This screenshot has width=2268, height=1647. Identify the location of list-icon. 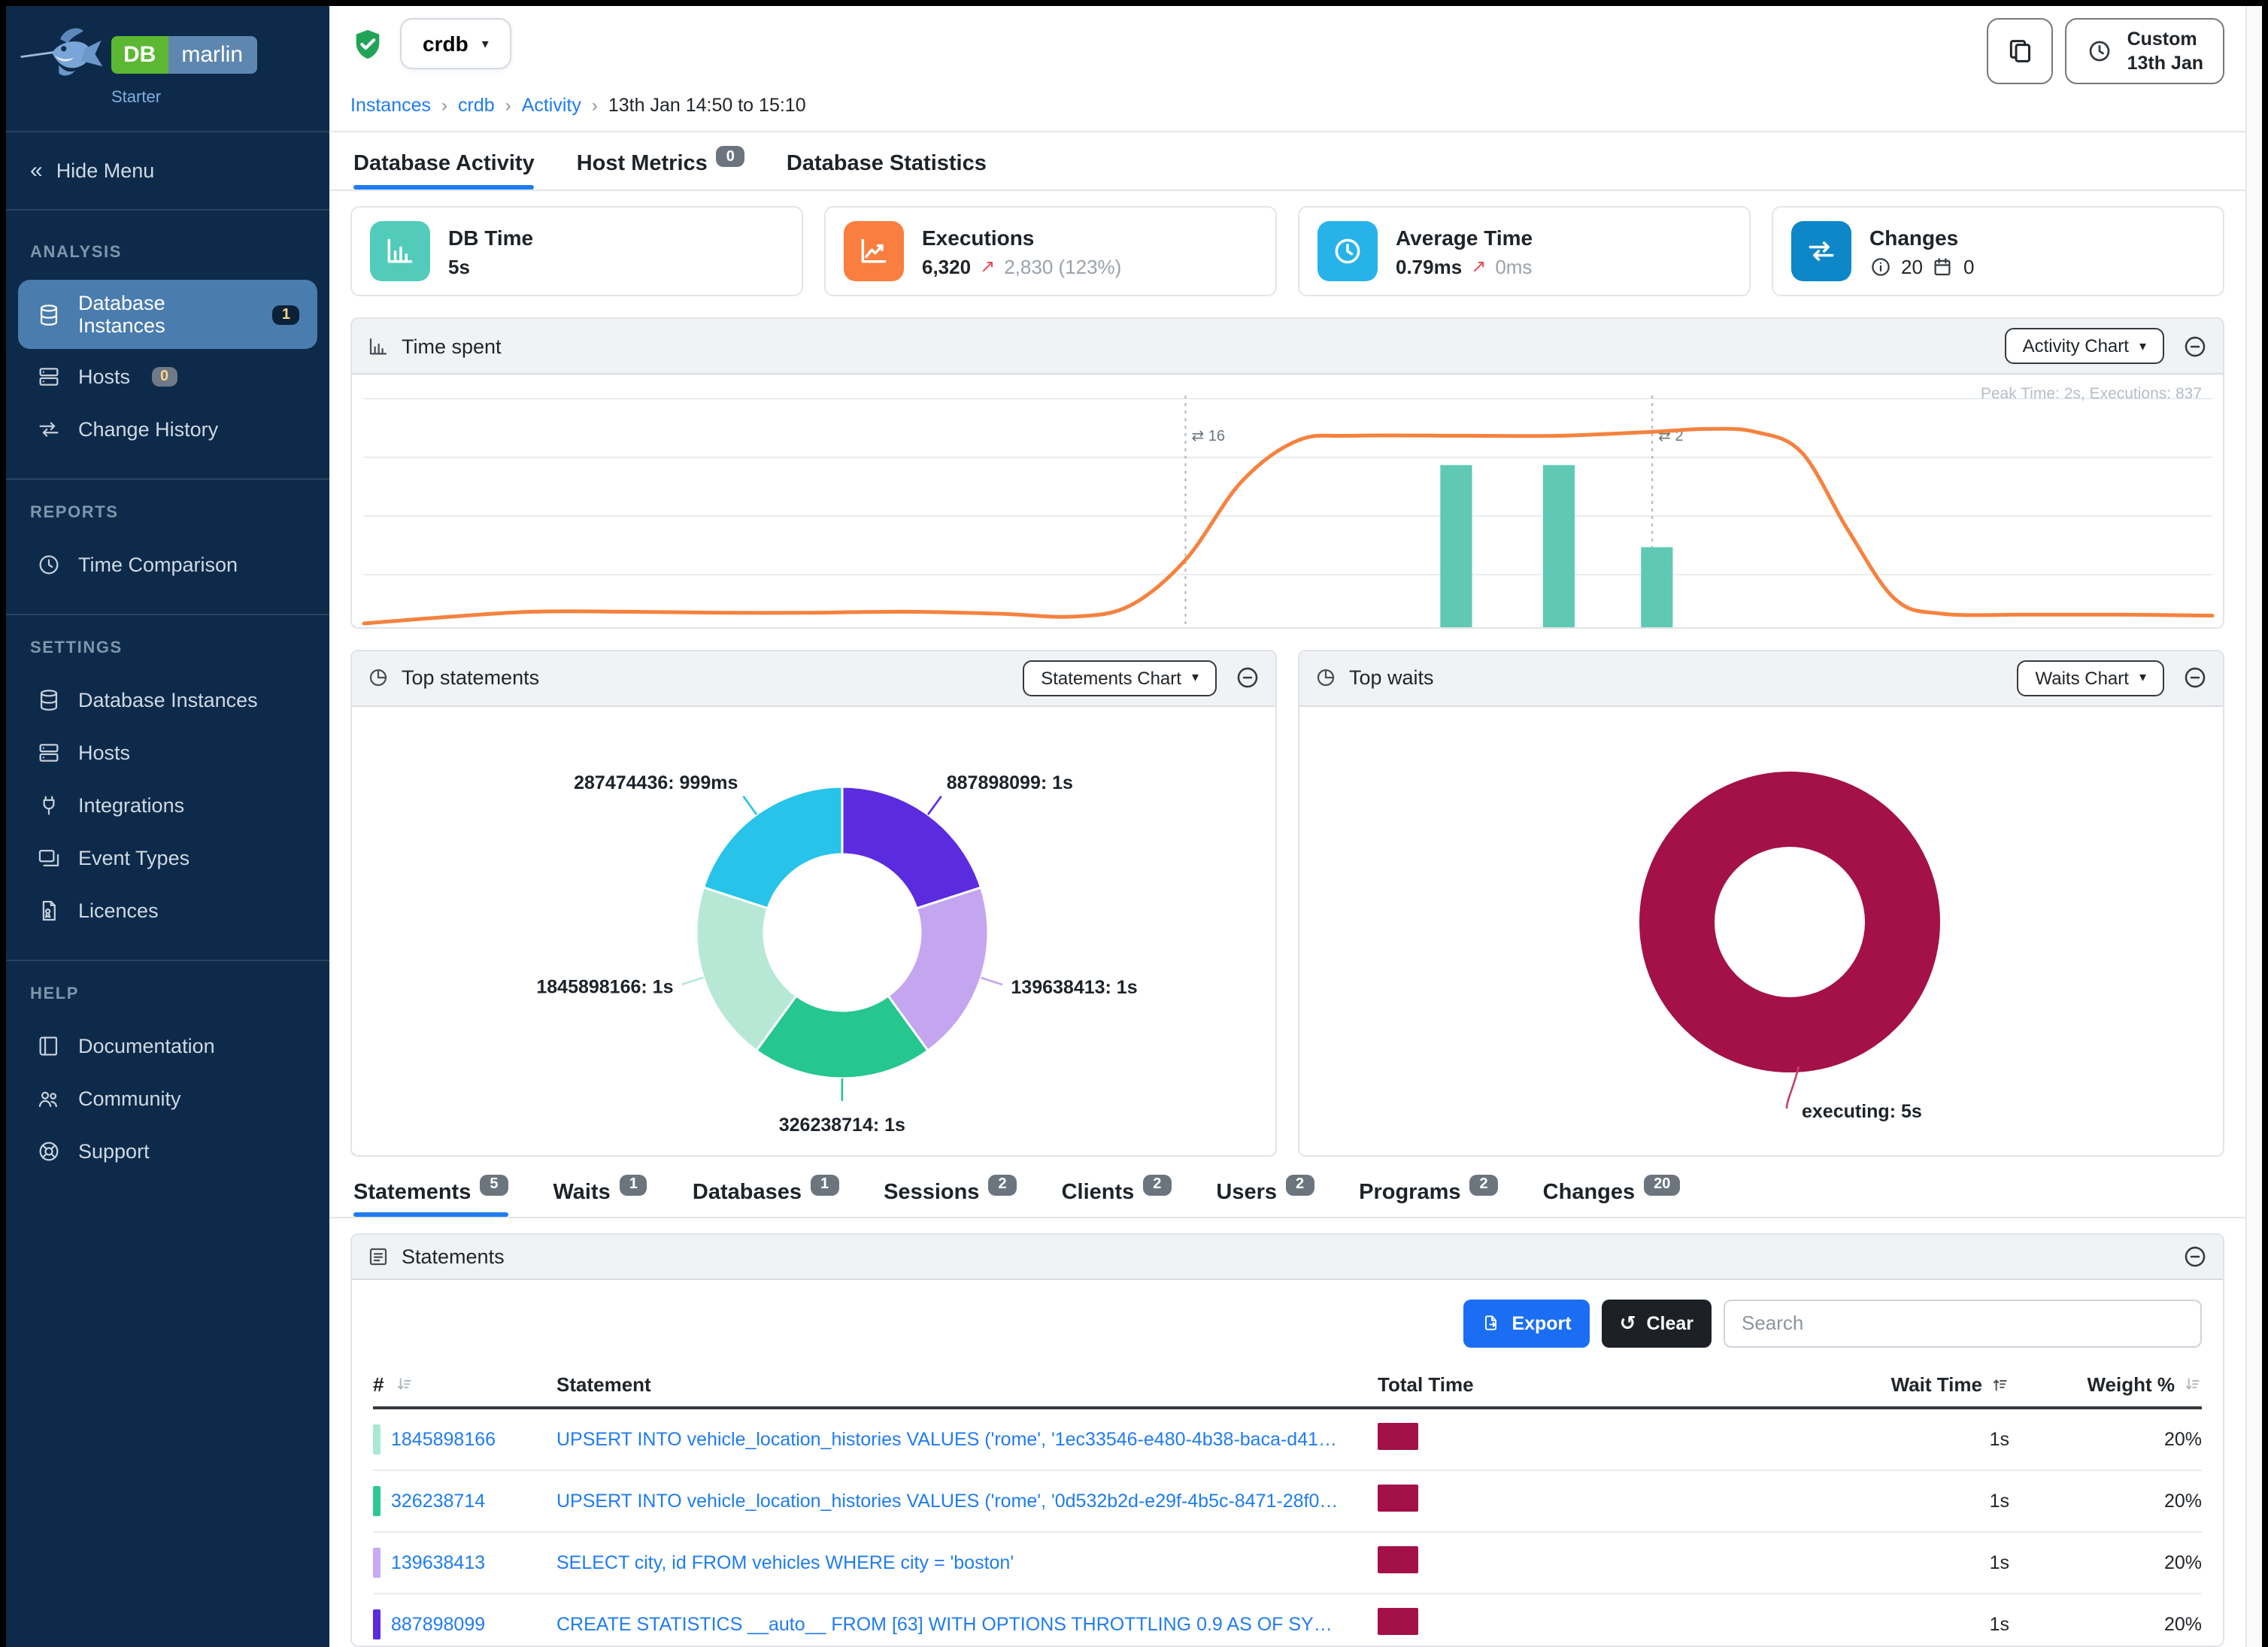
(378, 1256).